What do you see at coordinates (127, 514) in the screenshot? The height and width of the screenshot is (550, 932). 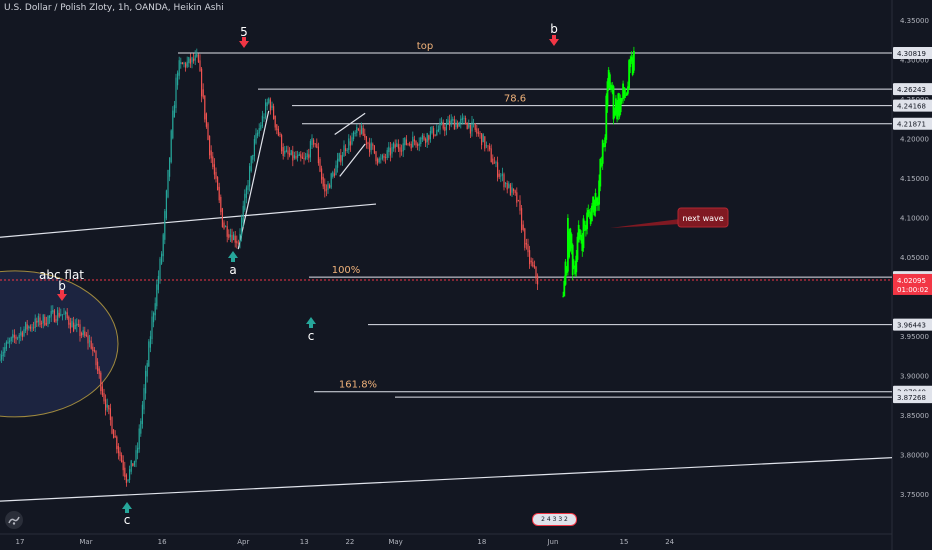 I see `wave-label: c` at bounding box center [127, 514].